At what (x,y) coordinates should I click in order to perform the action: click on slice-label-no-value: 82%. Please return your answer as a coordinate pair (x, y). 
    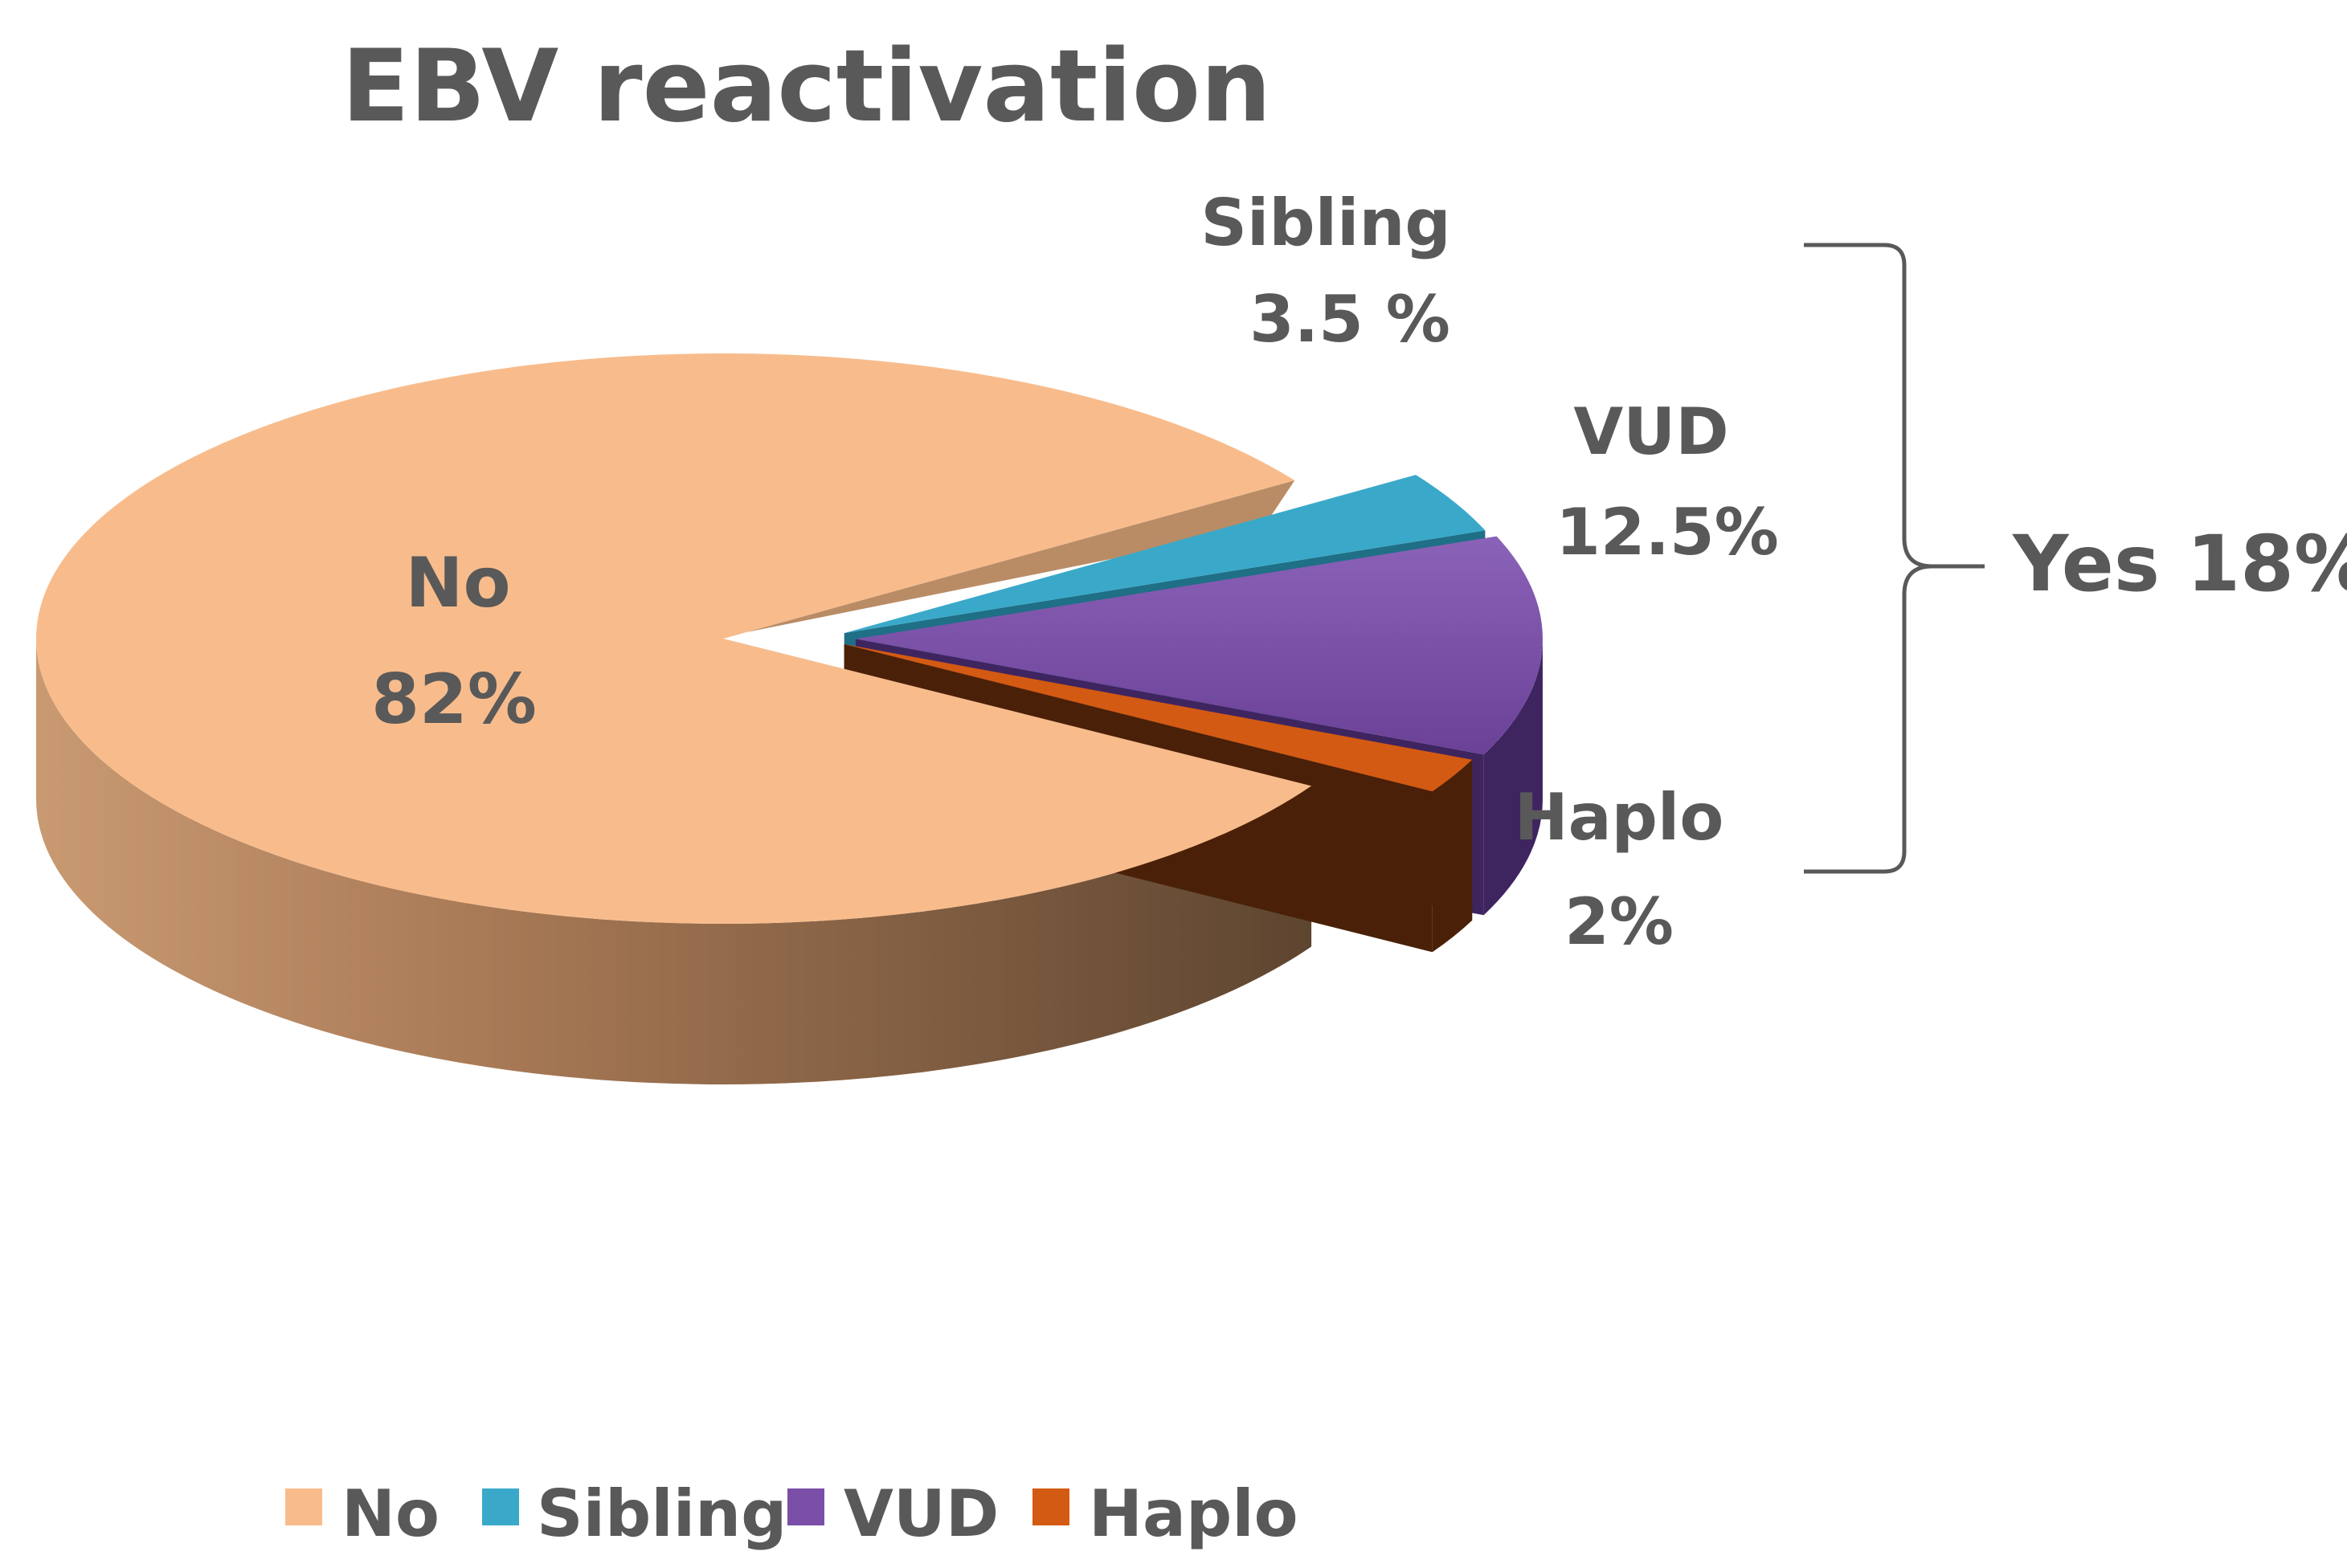
    Looking at the image, I should click on (454, 699).